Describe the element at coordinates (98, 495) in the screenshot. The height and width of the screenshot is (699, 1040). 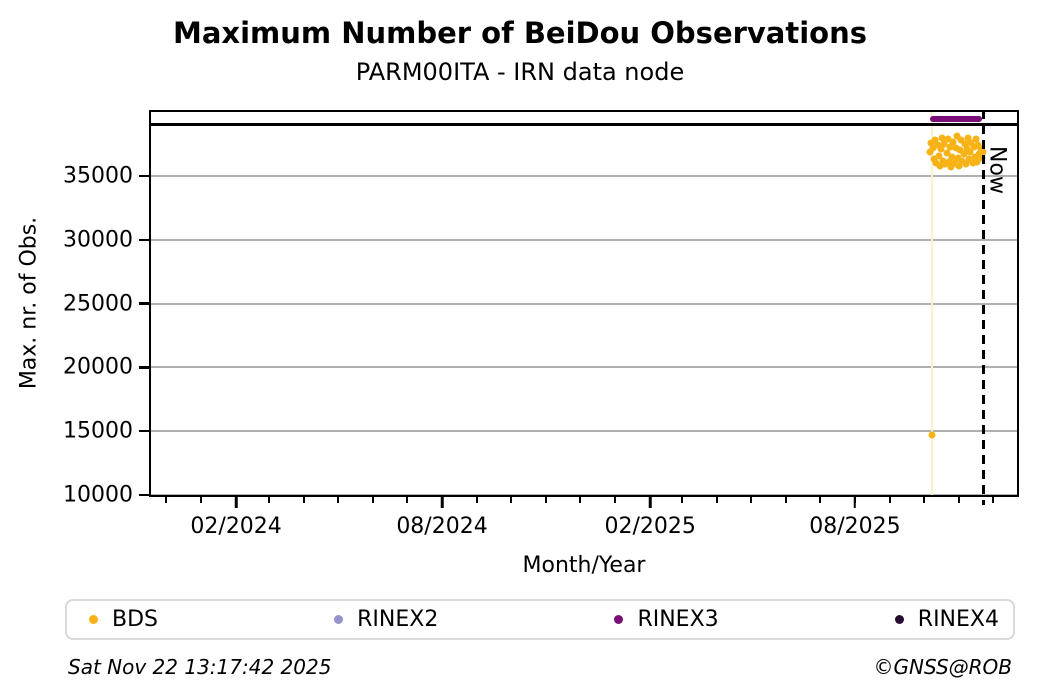
I see `y-tick-label: 10000` at that location.